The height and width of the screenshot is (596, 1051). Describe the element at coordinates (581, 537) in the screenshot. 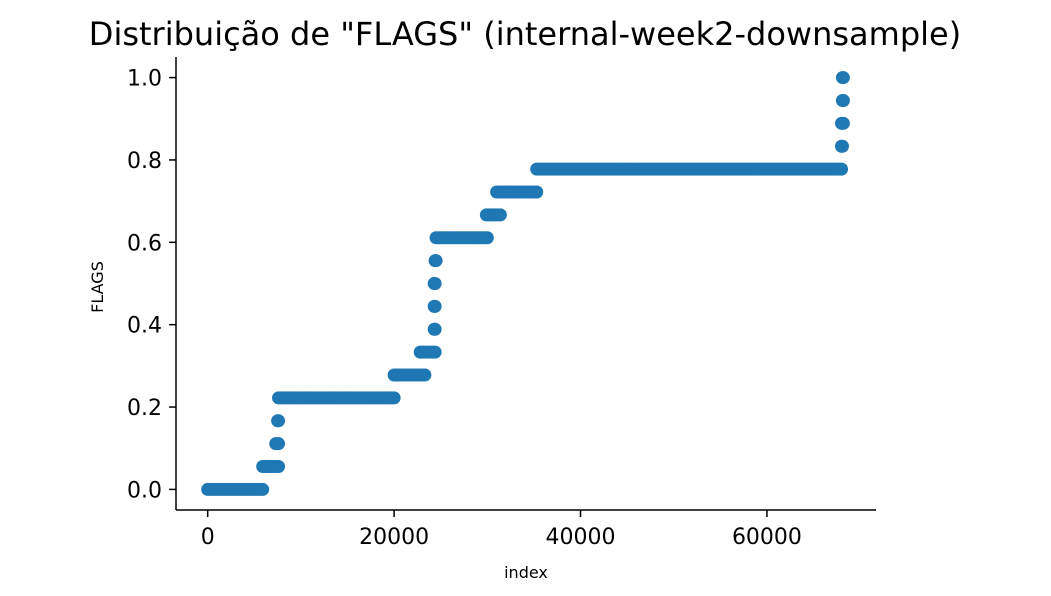

I see `x-tick-label: 40000` at that location.